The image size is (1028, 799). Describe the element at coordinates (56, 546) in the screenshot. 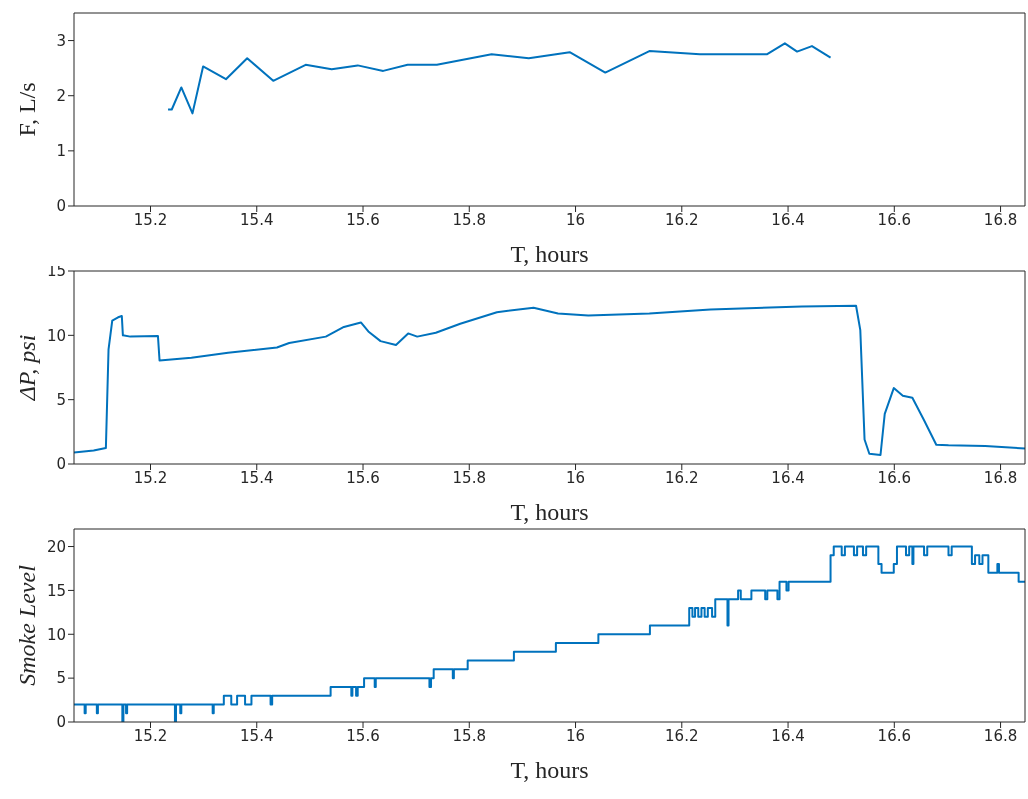

I see `y-tick-label: 20` at that location.